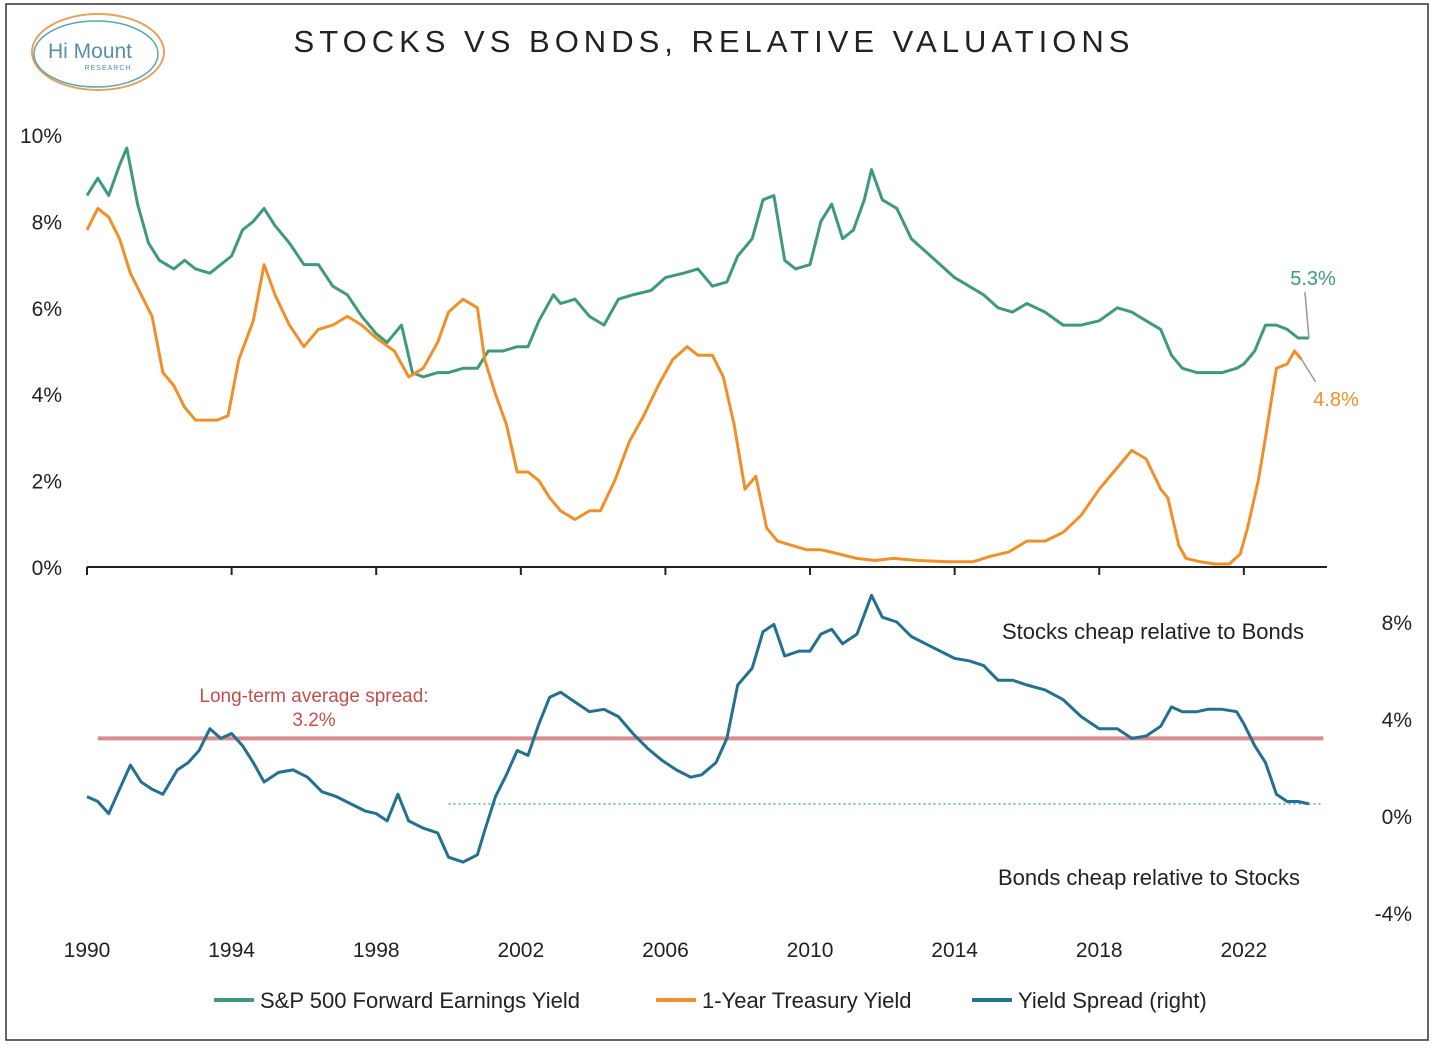 The width and height of the screenshot is (1440, 1049). I want to click on x-tick-label: 1998, so click(376, 950).